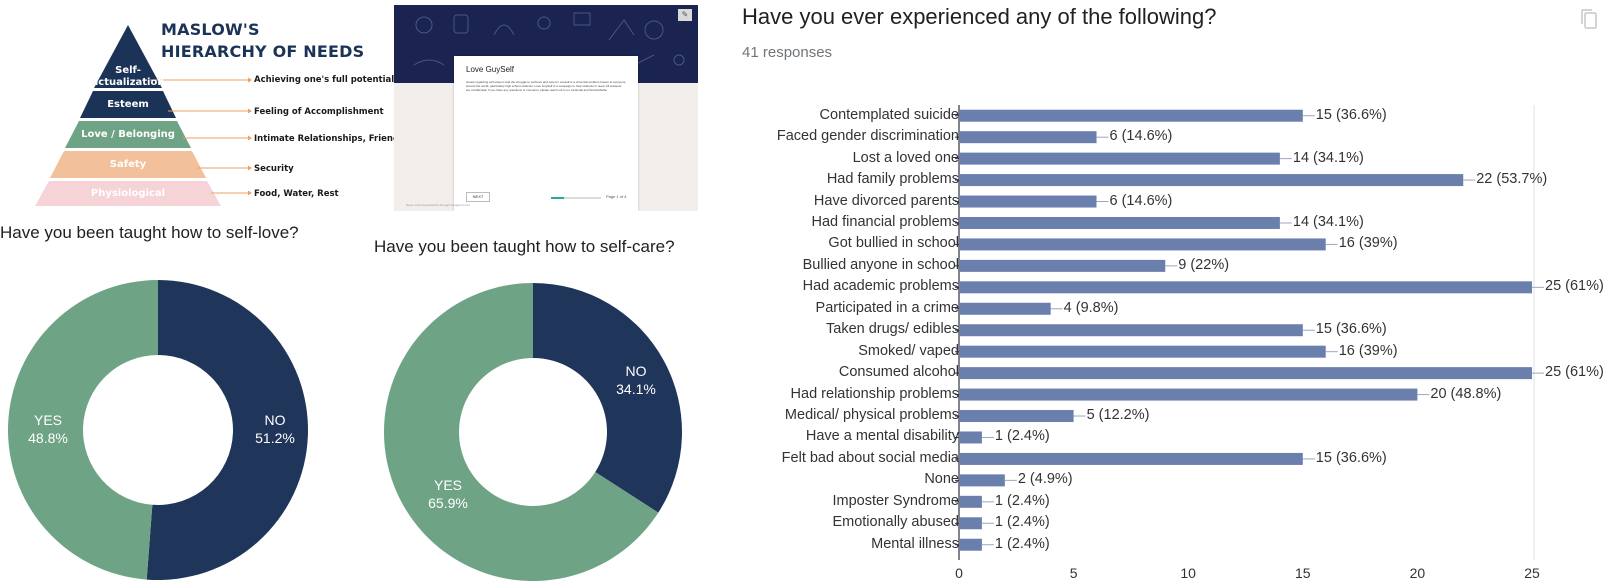 The width and height of the screenshot is (1613, 586). What do you see at coordinates (128, 193) in the screenshot?
I see `level-label-physiological: Physiological` at bounding box center [128, 193].